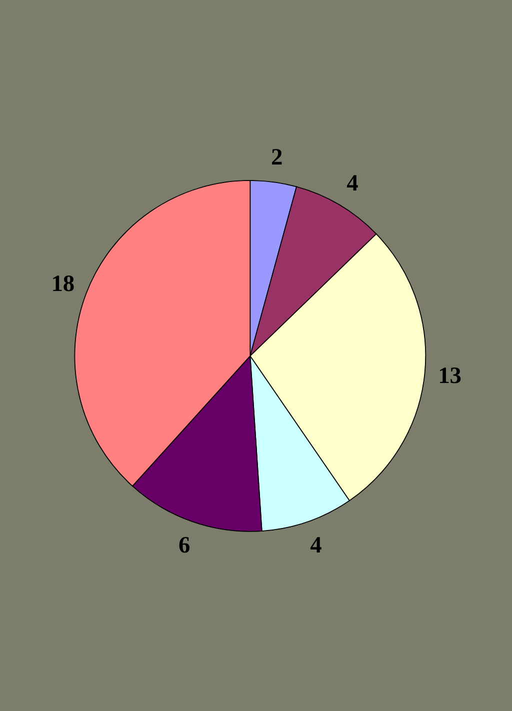  Describe the element at coordinates (63, 284) in the screenshot. I see `data-label: 18` at that location.